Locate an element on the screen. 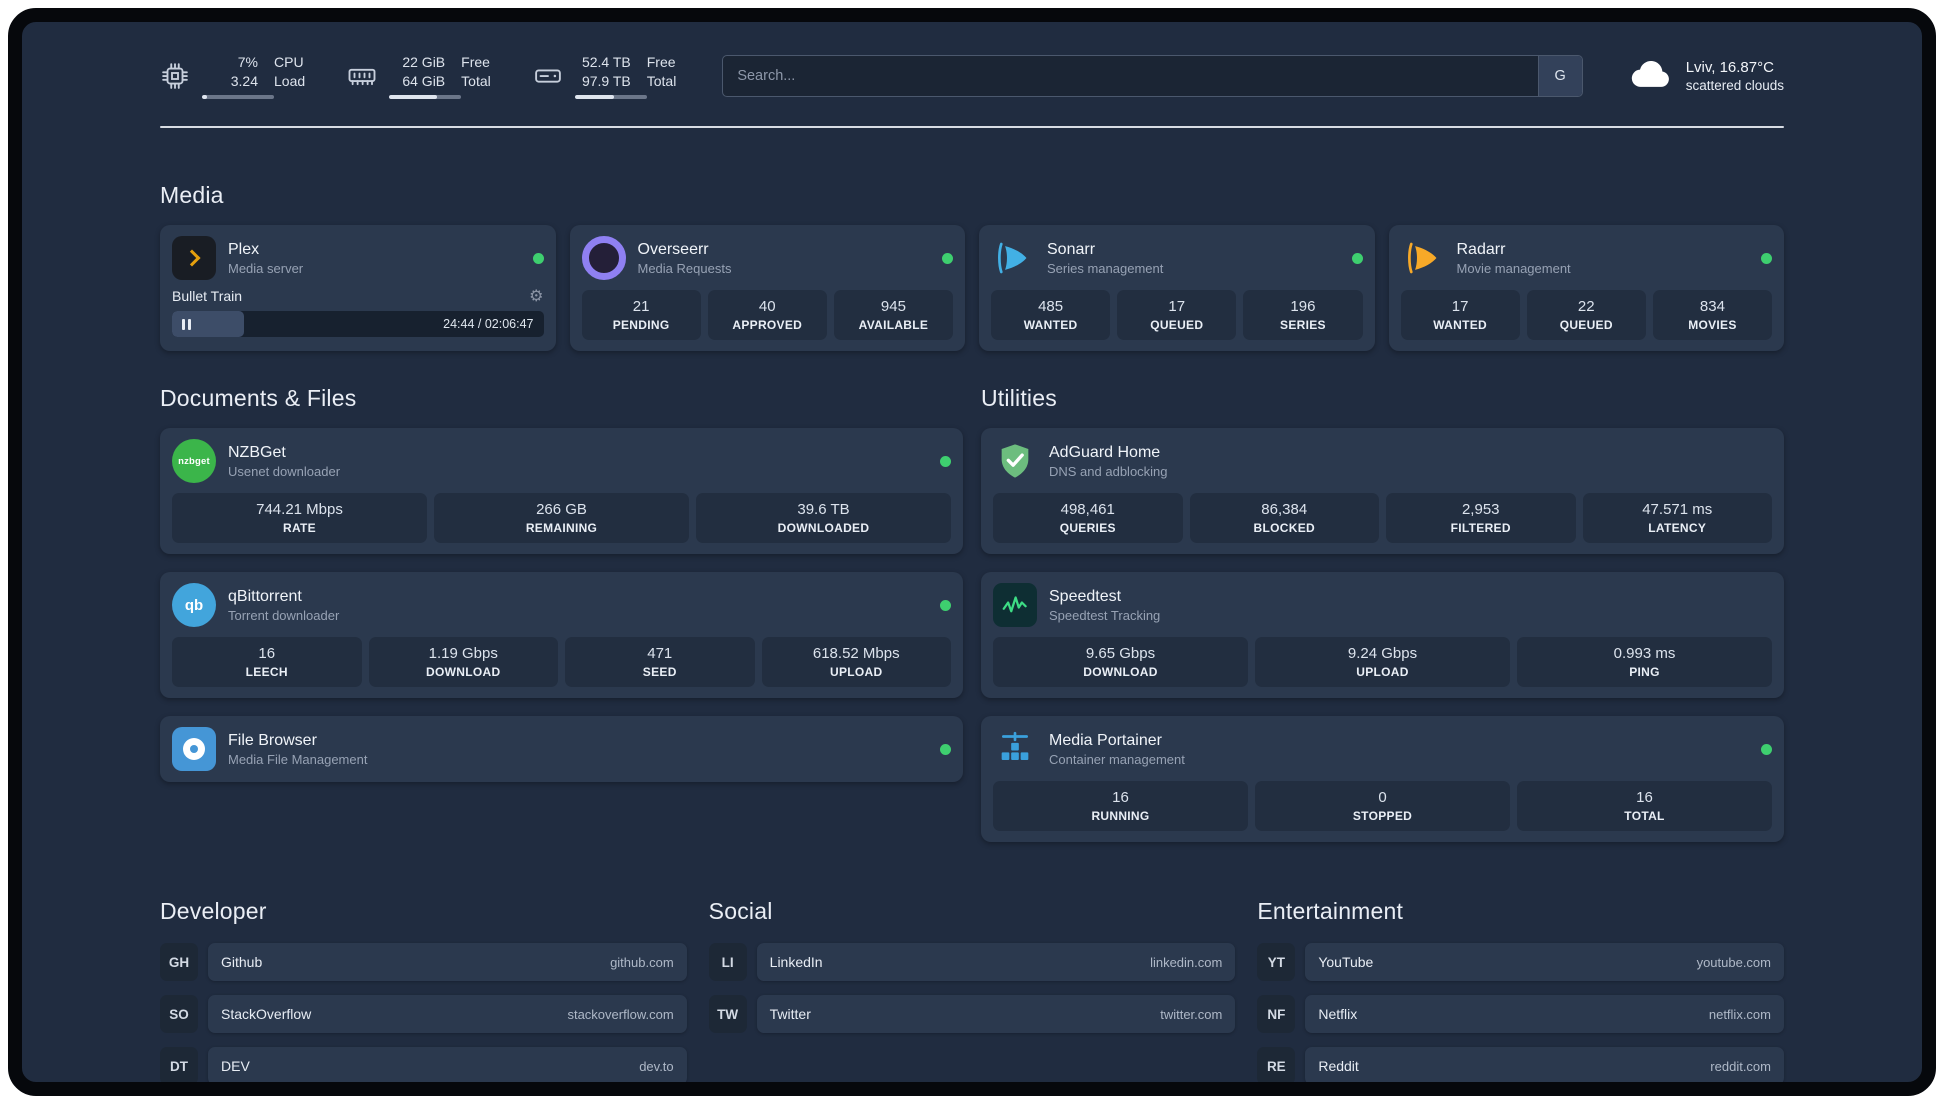 This screenshot has height=1104, width=1944. bookmark-domain: twitter.com is located at coordinates (1191, 1014).